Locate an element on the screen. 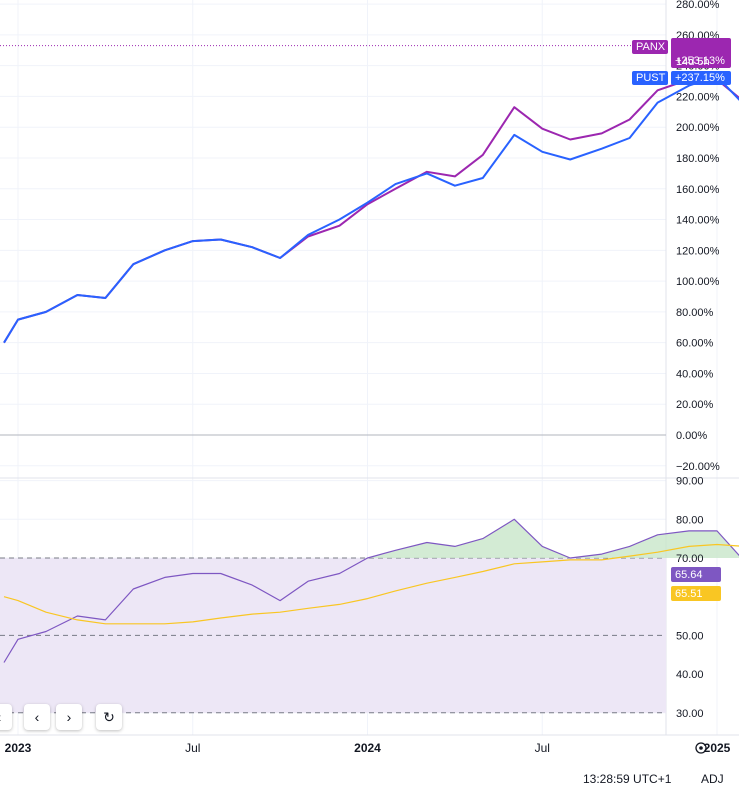 The height and width of the screenshot is (791, 739). reset-chart-button: ↻ is located at coordinates (109, 717).